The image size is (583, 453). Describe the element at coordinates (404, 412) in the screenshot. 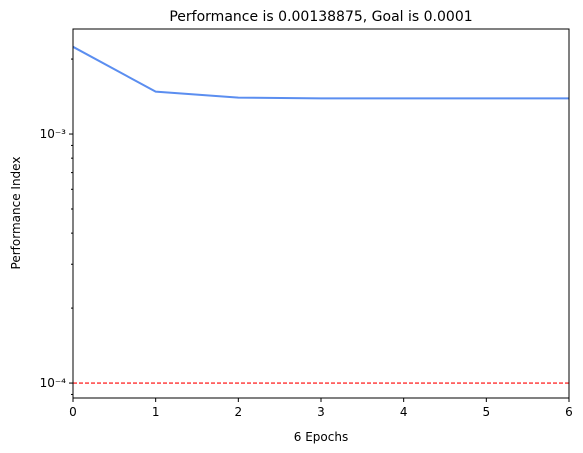

I see `x-tick-label: 4` at that location.